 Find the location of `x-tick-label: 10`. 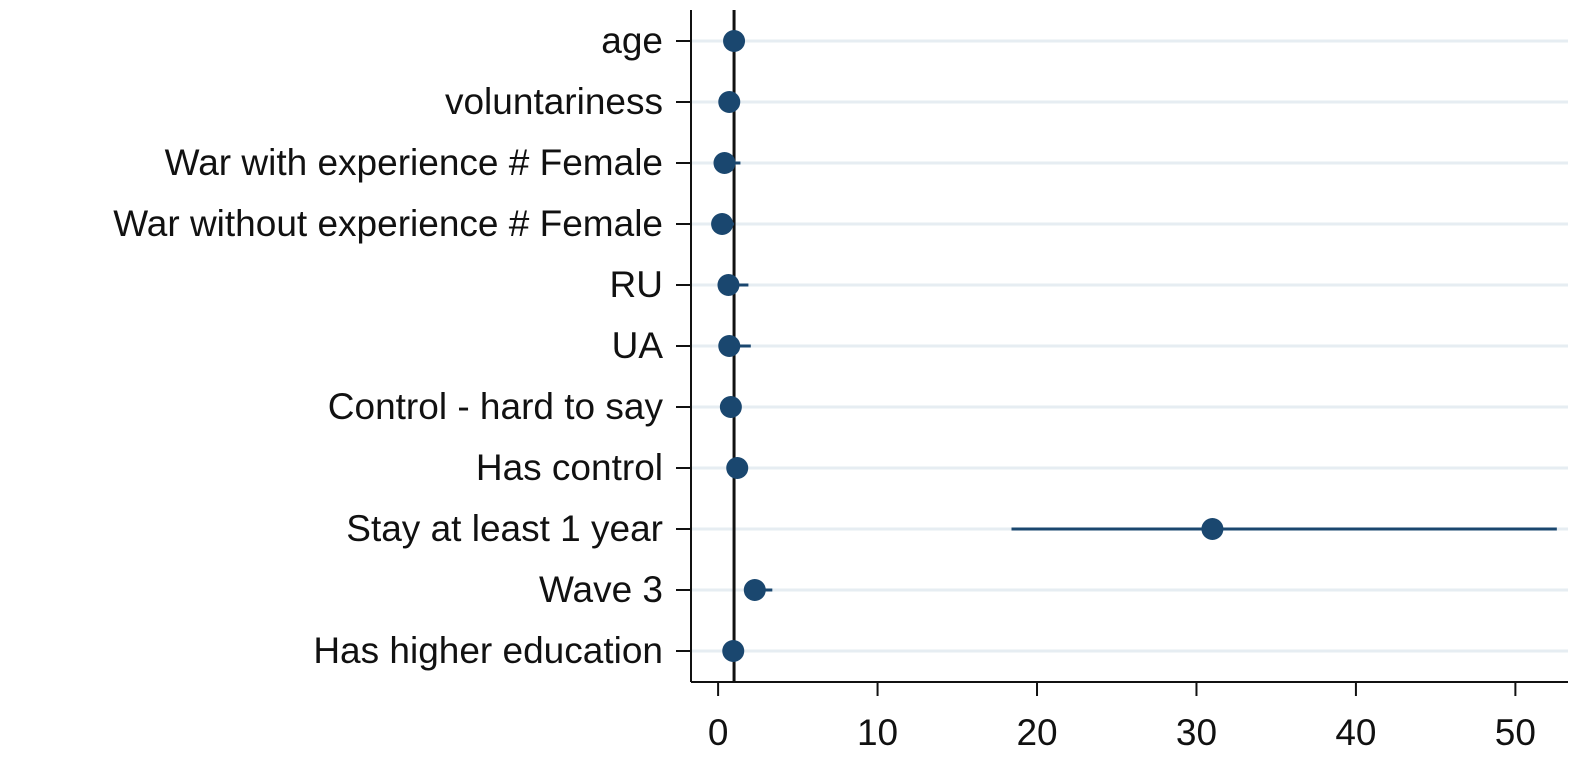

x-tick-label: 10 is located at coordinates (877, 732).